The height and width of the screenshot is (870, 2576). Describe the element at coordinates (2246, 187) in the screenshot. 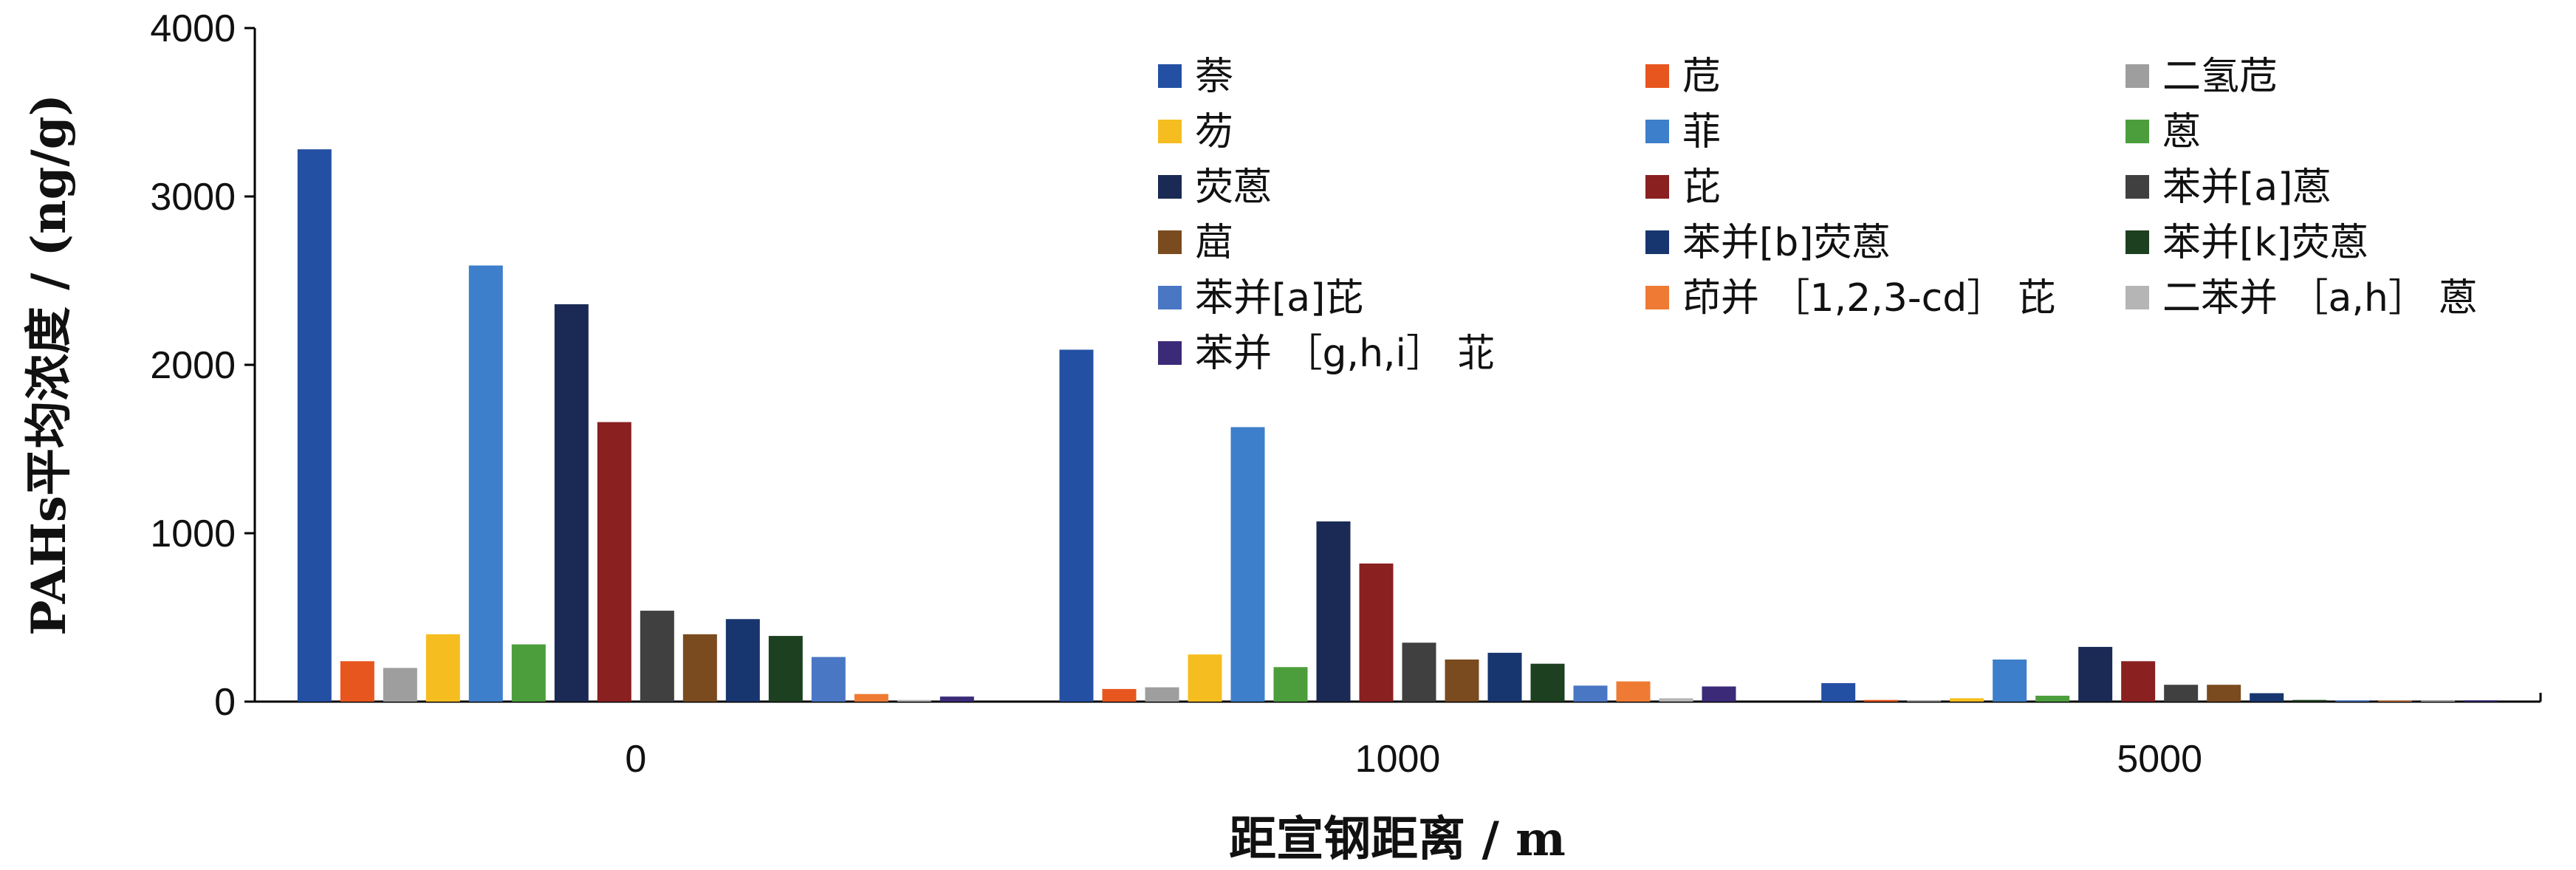

I see `legend-label: 苯并[a]蒽` at that location.